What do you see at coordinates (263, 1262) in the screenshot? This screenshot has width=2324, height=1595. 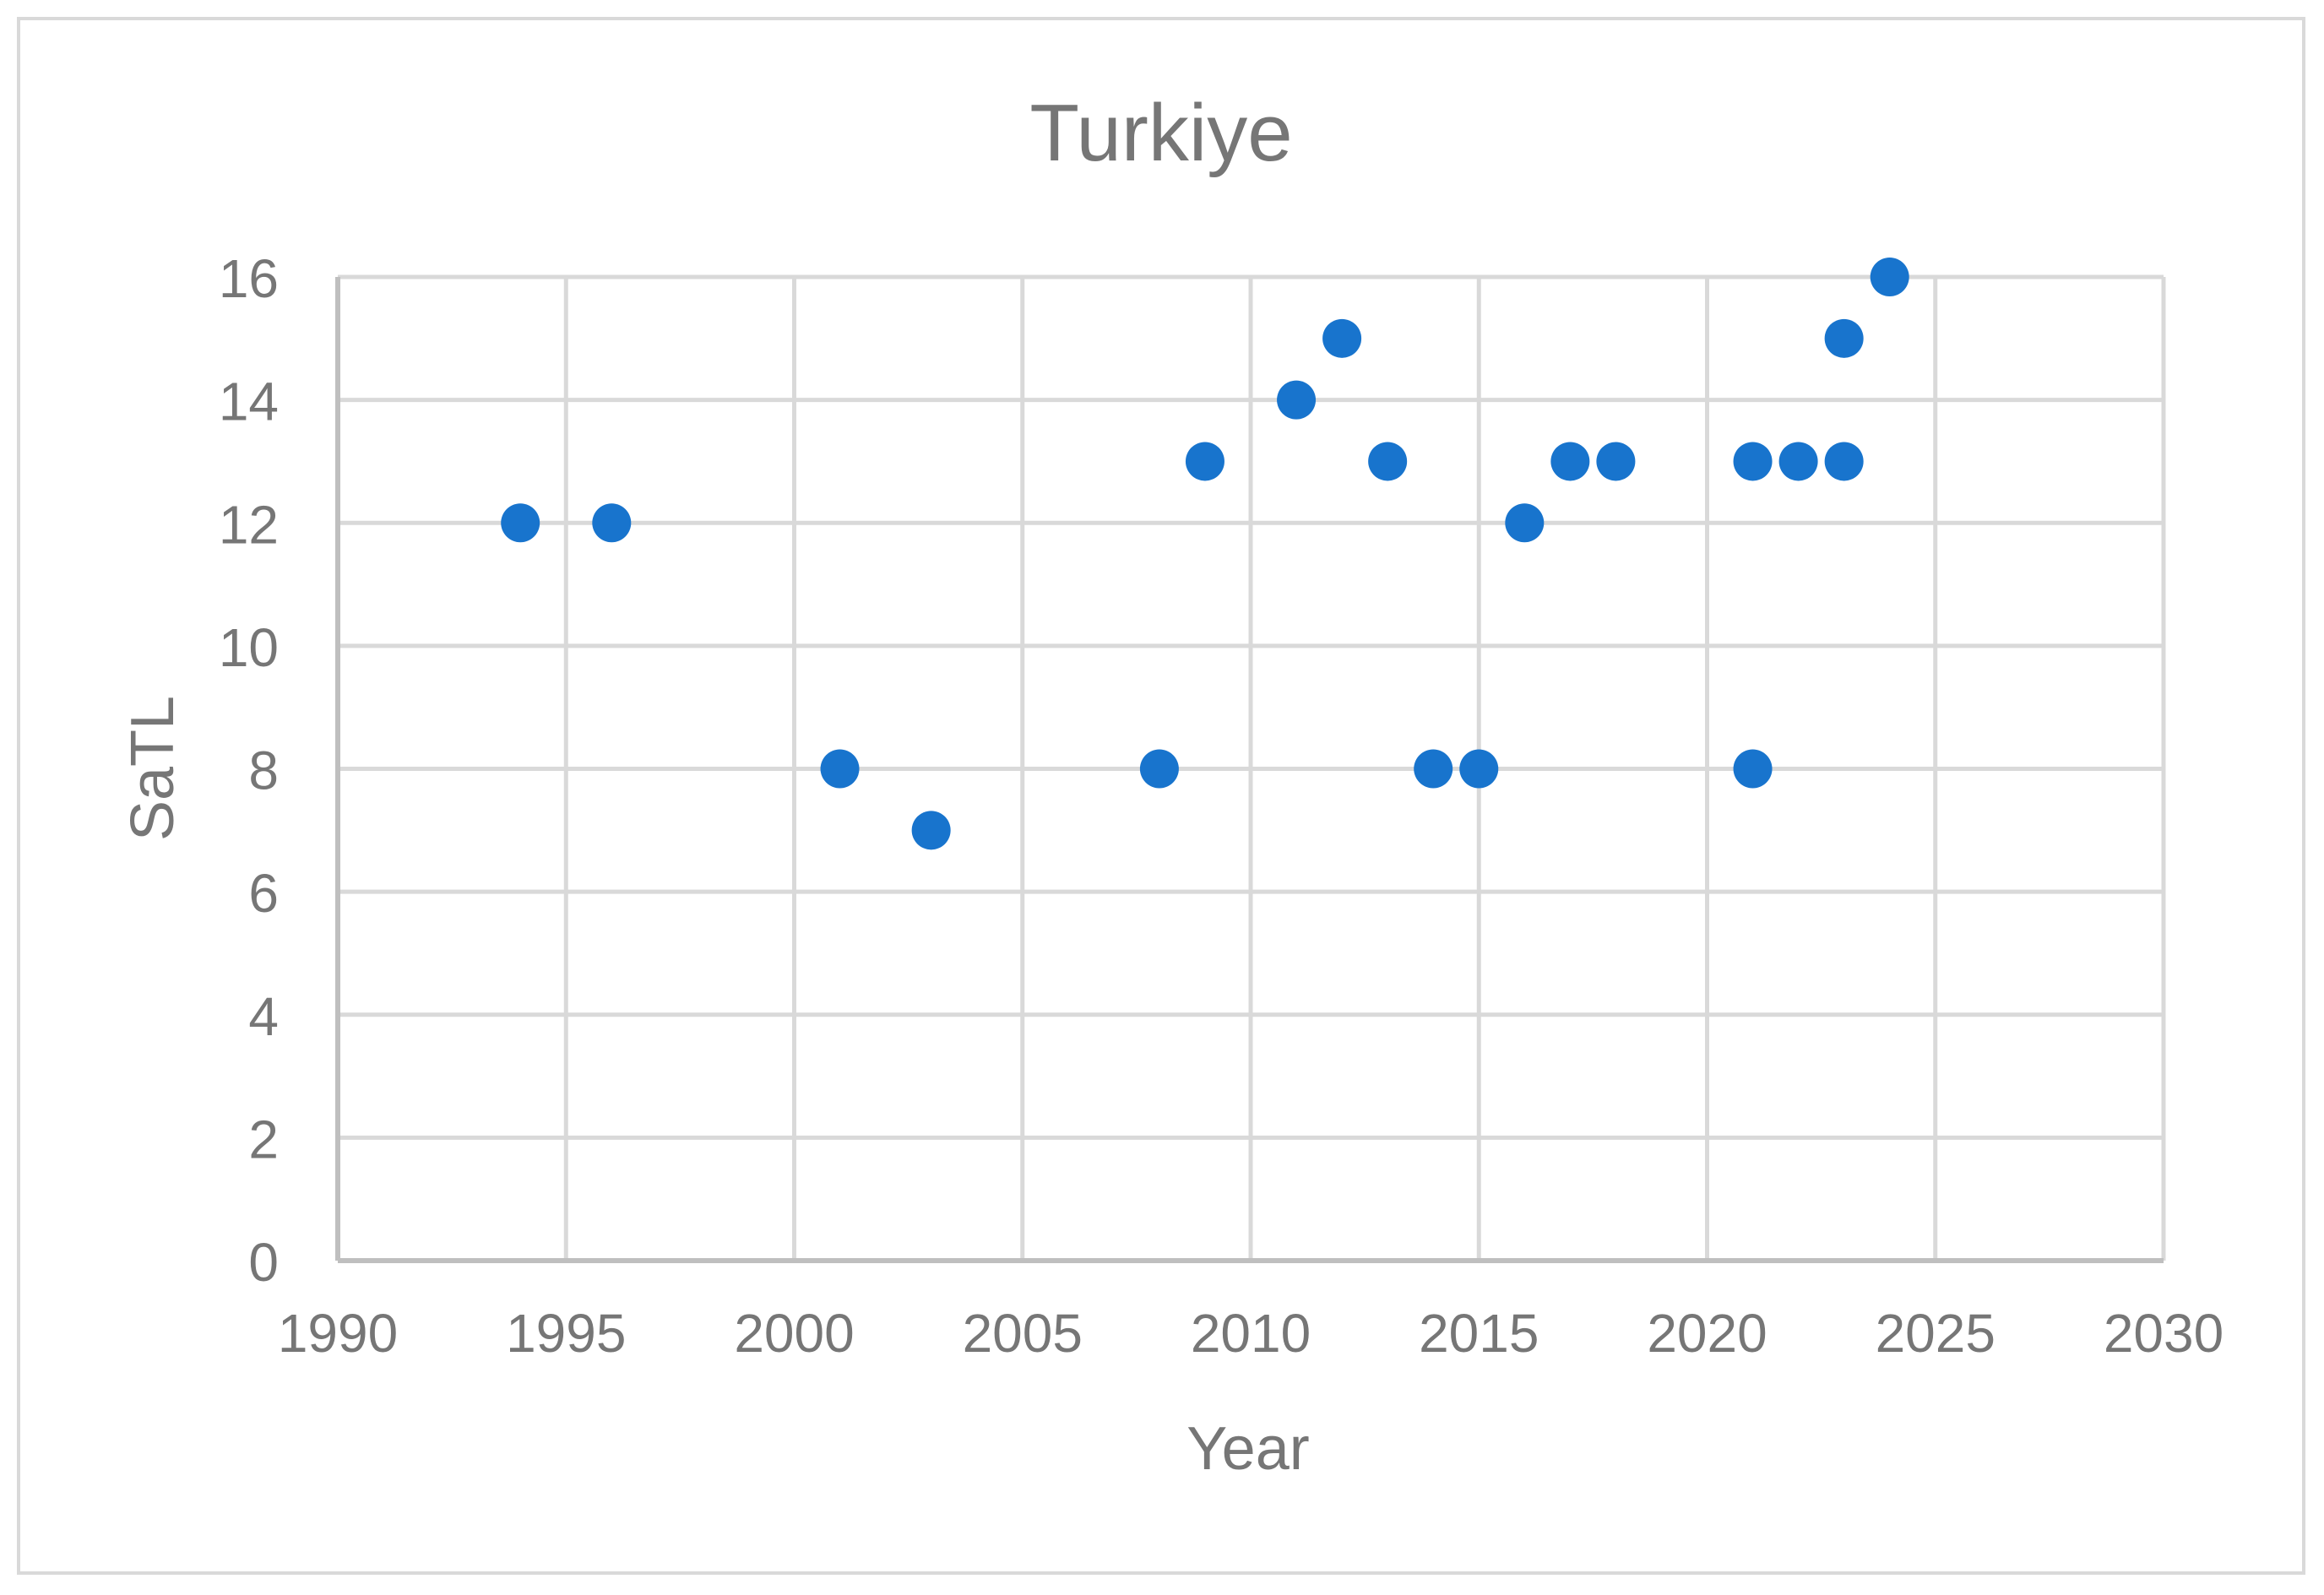 I see `y-tick-label: 0` at bounding box center [263, 1262].